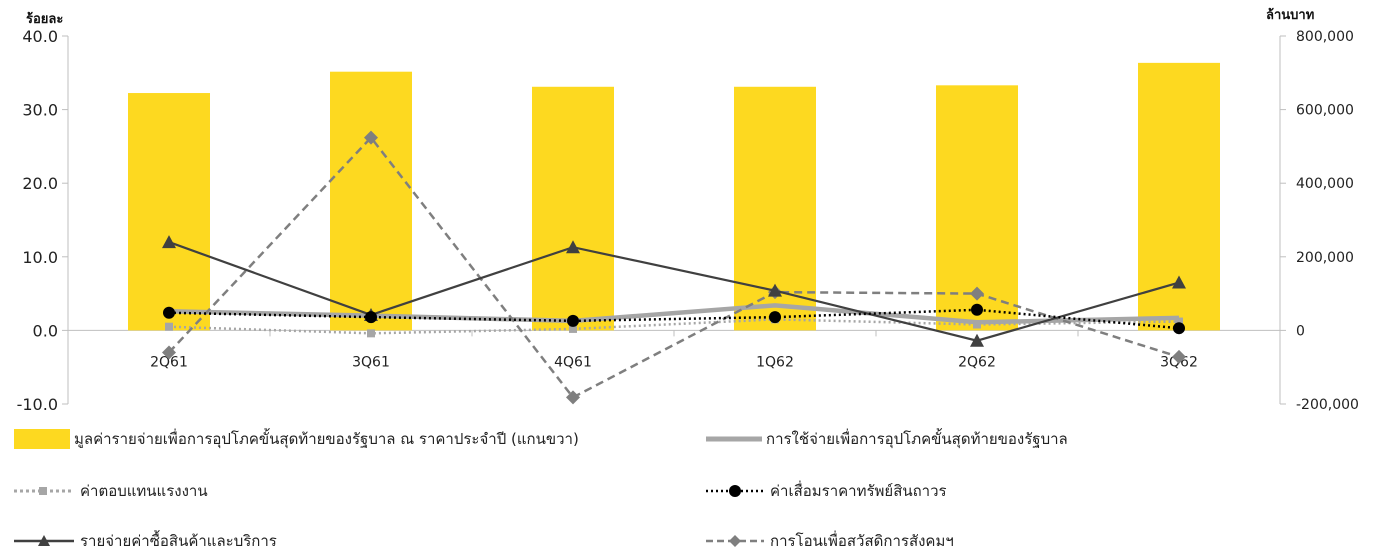 This screenshot has width=1384, height=556. Describe the element at coordinates (1325, 258) in the screenshot. I see `right-tick-label: 200,000` at that location.